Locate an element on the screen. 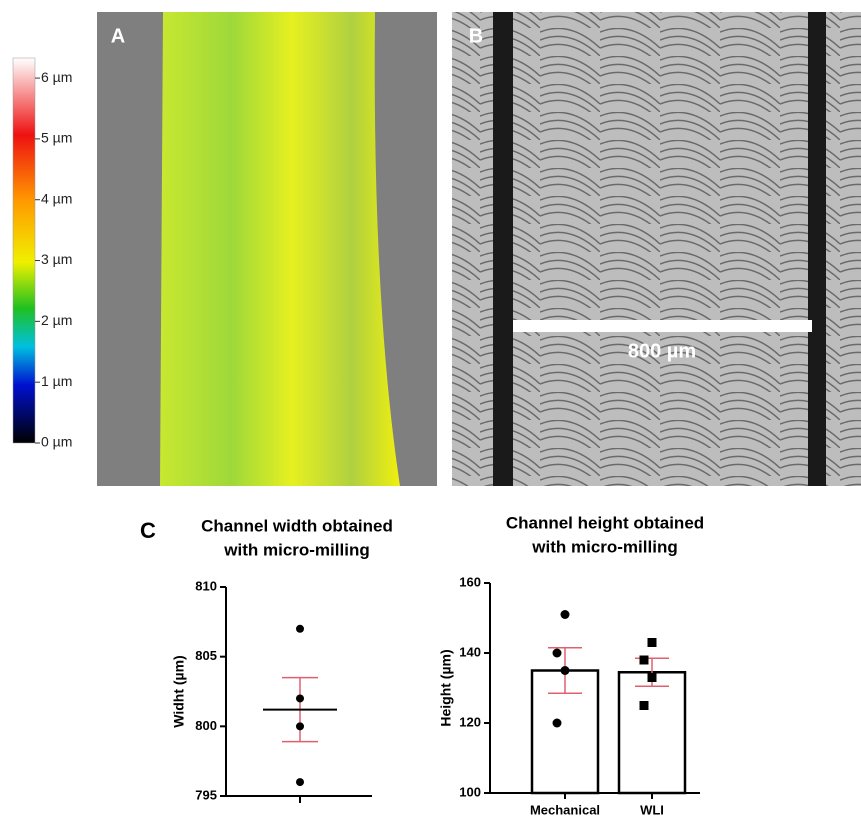 This screenshot has height=819, width=861. bar is located at coordinates (652, 733).